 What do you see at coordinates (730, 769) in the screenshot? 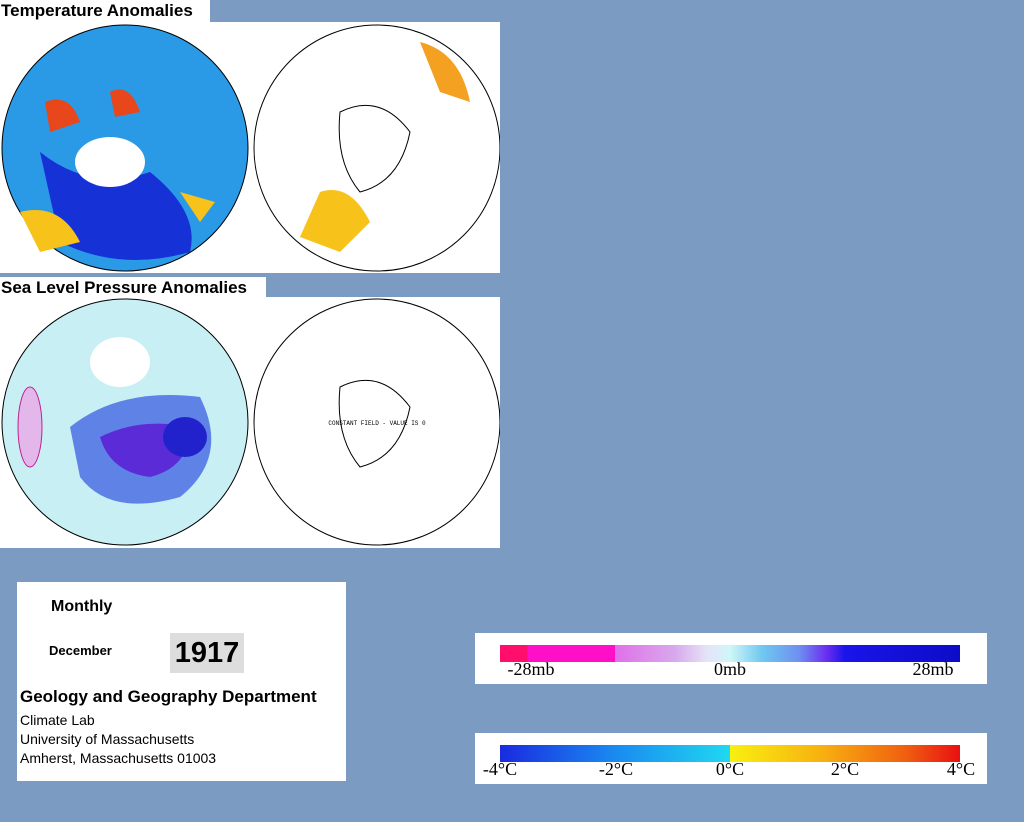
I see `legend-label: 0°C` at bounding box center [730, 769].